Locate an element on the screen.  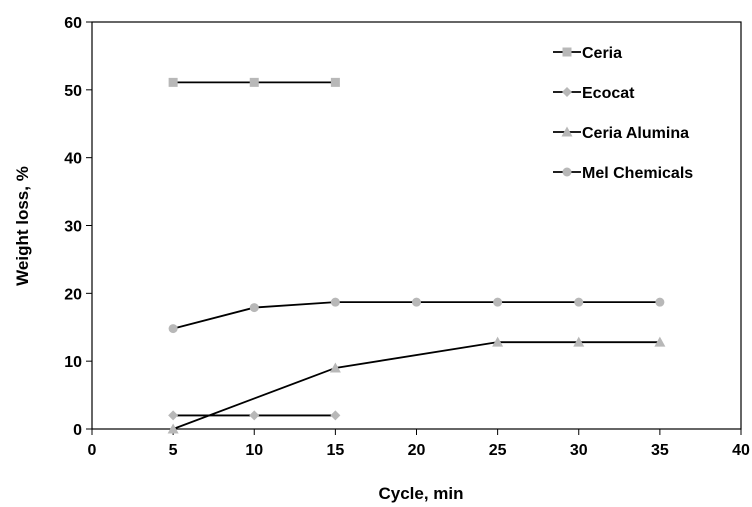
y-tick-label: 50 is located at coordinates (73, 91).